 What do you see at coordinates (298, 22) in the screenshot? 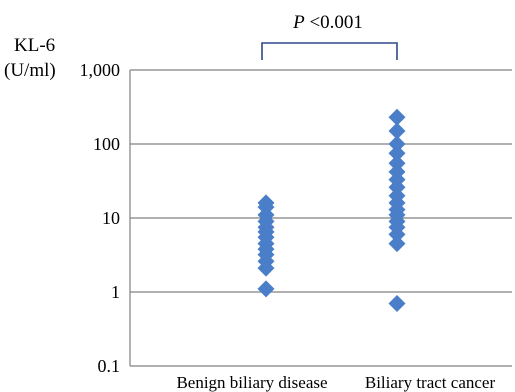
I see `p-letter: P` at bounding box center [298, 22].